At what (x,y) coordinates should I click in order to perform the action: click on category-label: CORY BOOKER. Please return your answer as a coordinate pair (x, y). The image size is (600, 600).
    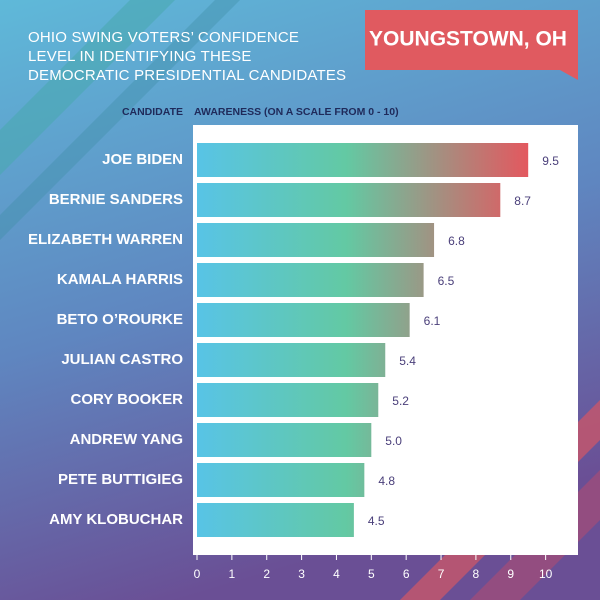
    Looking at the image, I should click on (126, 399).